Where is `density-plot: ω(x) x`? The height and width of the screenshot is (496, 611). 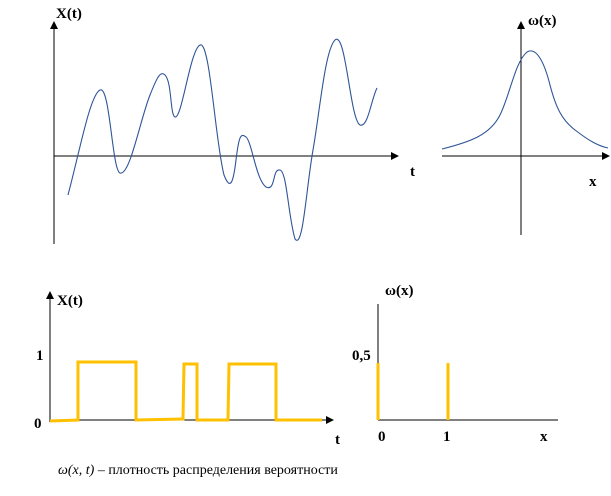 density-plot: ω(x) x is located at coordinates (525, 124).